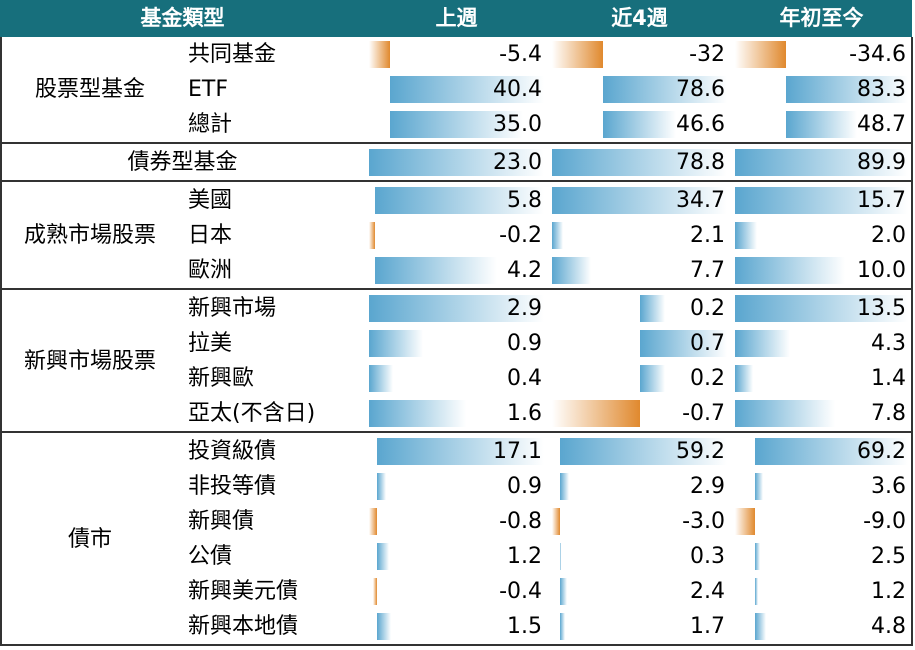 This screenshot has height=650, width=915. Describe the element at coordinates (700, 89) in the screenshot. I see `value-cell: 78.6` at that location.